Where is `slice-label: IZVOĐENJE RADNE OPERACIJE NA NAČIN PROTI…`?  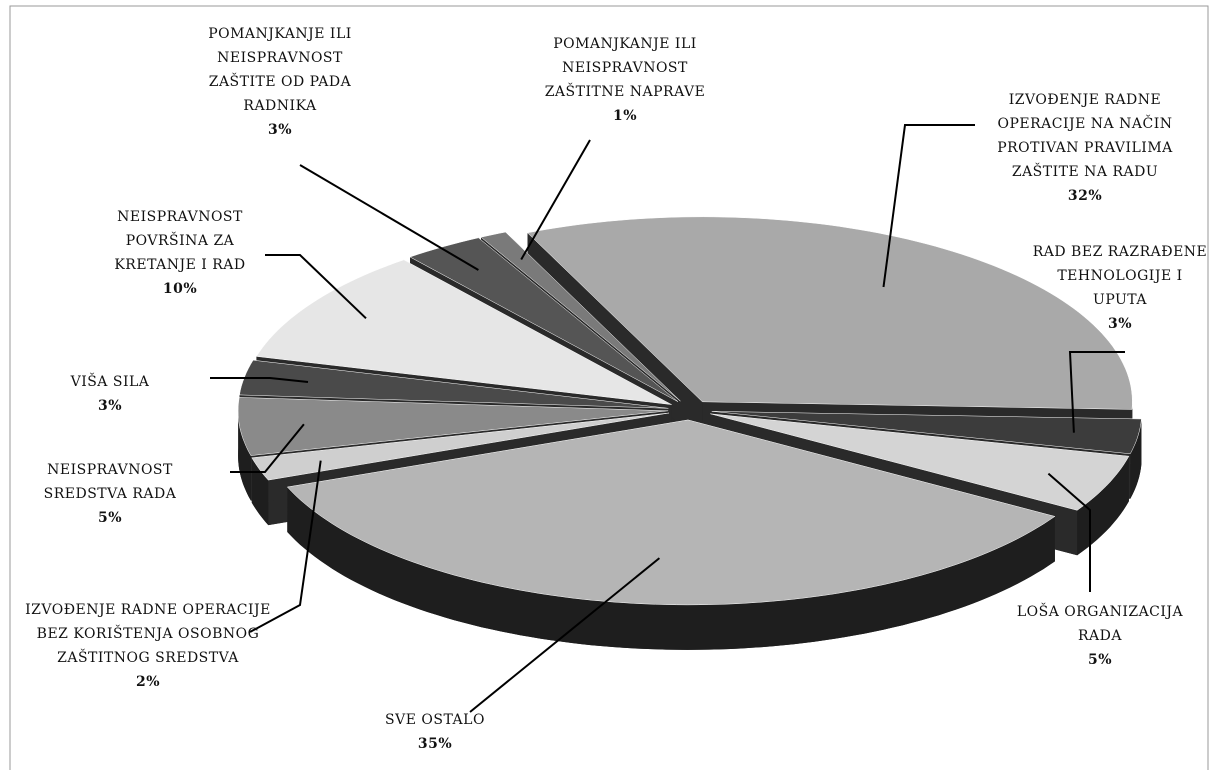
slice-label: IZVOĐENJE RADNE OPERACIJE NA NAČIN PROTI… is located at coordinates (1085, 148).